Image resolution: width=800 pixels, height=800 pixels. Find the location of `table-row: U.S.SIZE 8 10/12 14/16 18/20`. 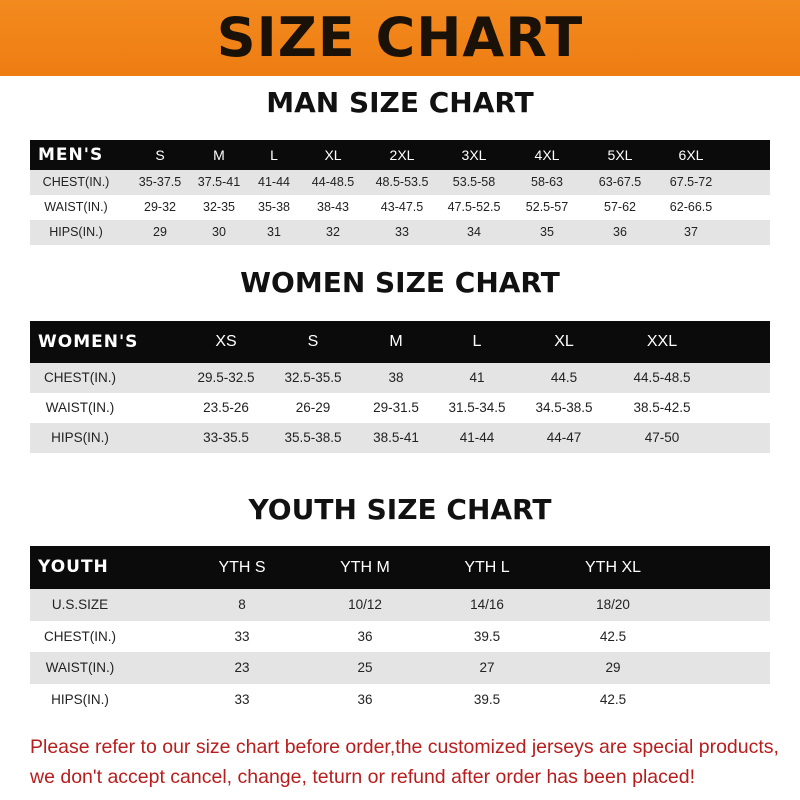

table-row: U.S.SIZE 8 10/12 14/16 18/20 is located at coordinates (400, 605).